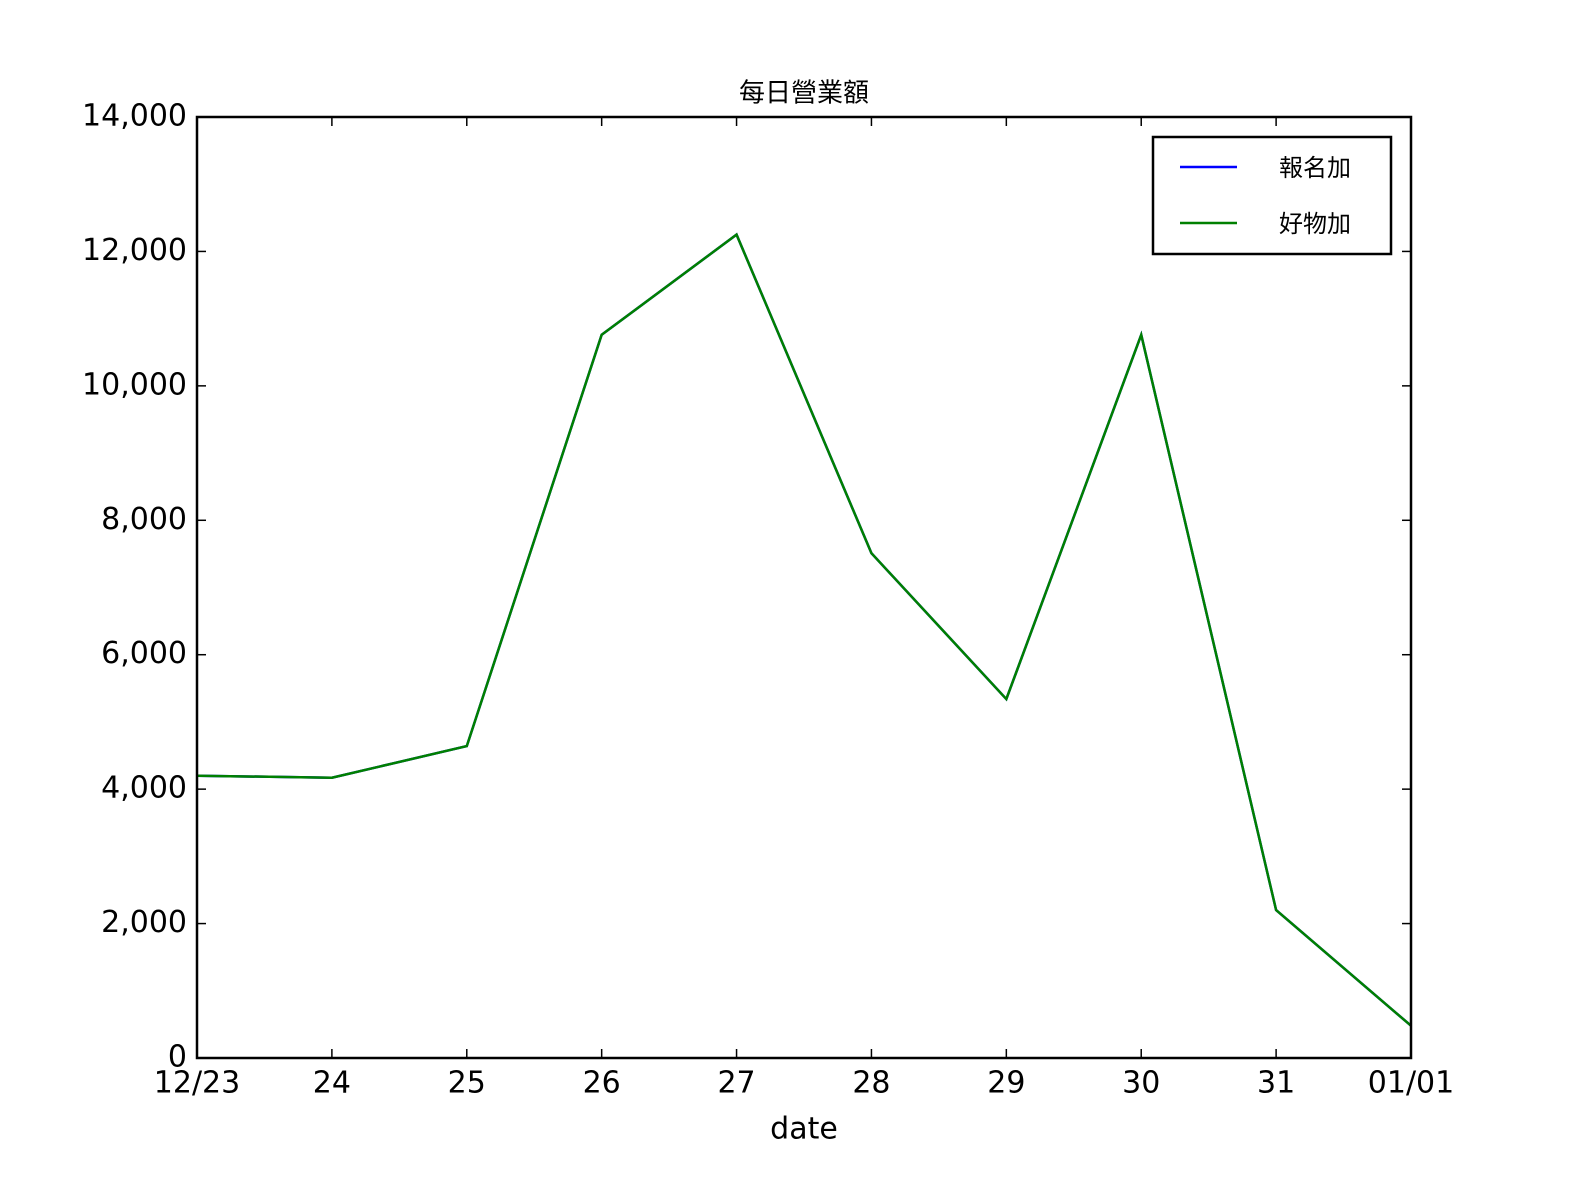  Describe the element at coordinates (804, 94) in the screenshot. I see `chart-title: 每日營業額` at that location.